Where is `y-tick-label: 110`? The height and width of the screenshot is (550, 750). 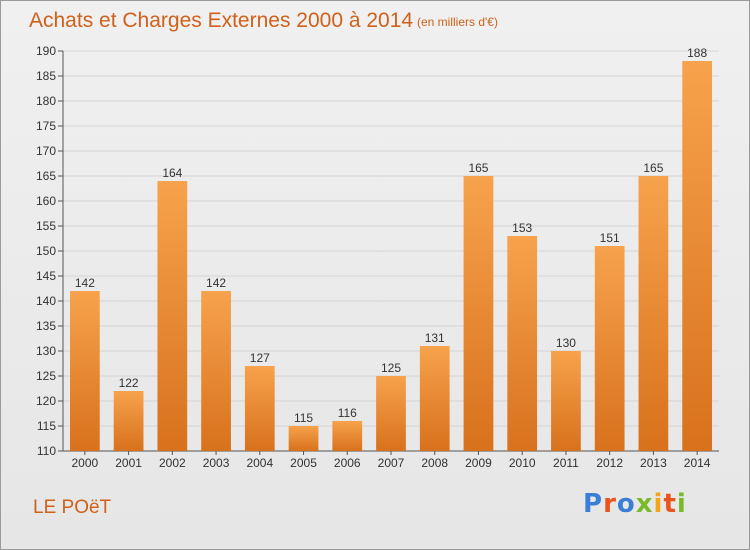
y-tick-label: 110 is located at coordinates (46, 451).